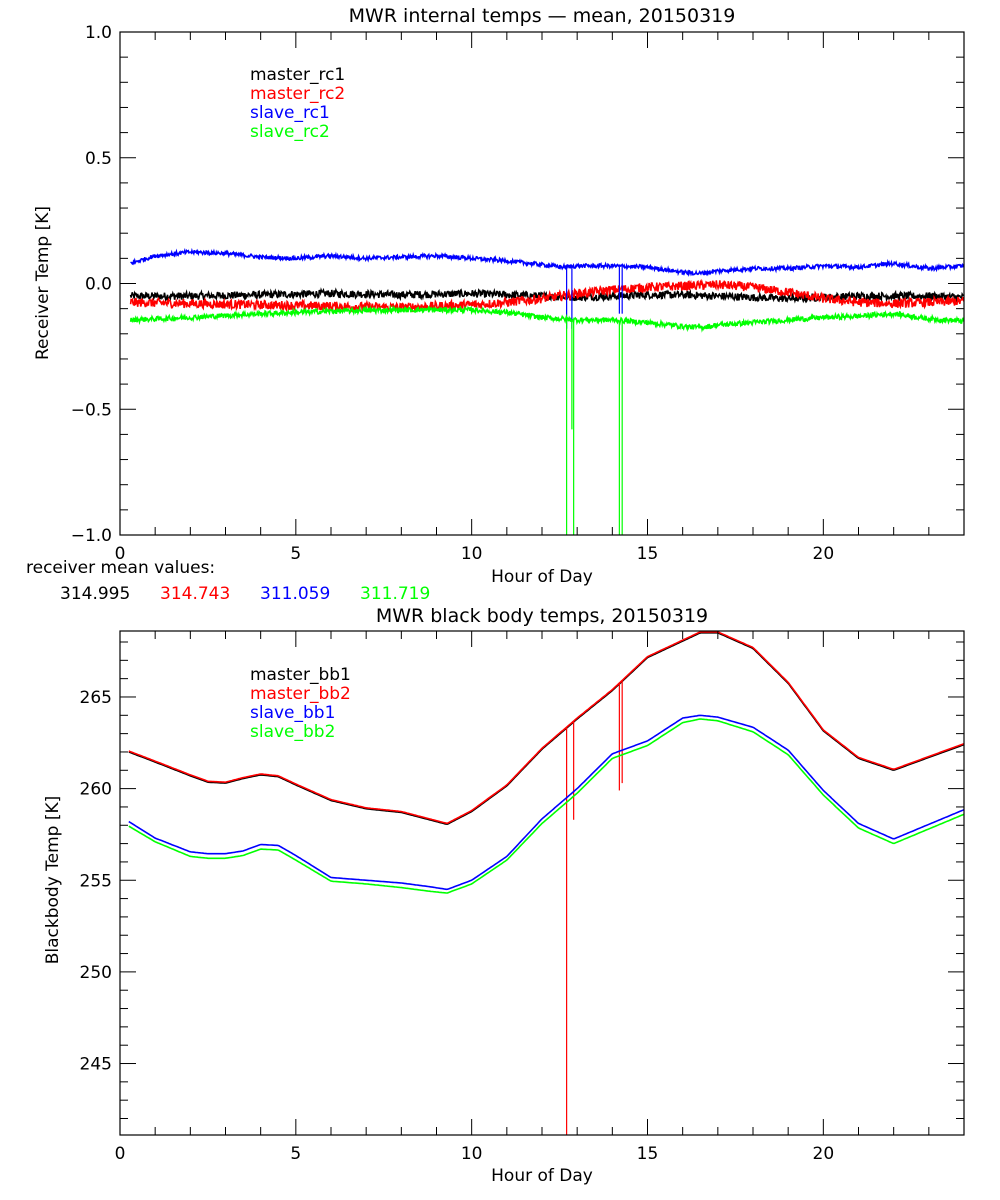  Describe the element at coordinates (297, 75) in the screenshot. I see `legend-entry: master_rc1` at that location.